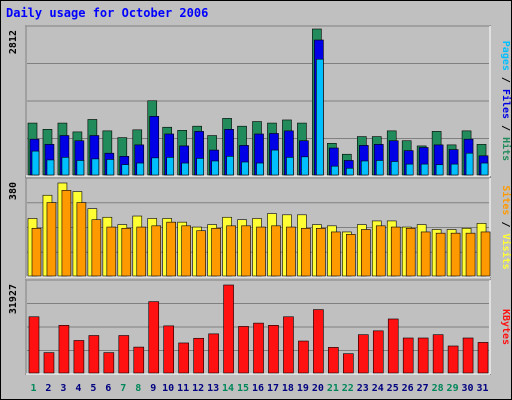 The image size is (512, 400). Describe the element at coordinates (258, 388) in the screenshot. I see `day-label: 16` at that location.